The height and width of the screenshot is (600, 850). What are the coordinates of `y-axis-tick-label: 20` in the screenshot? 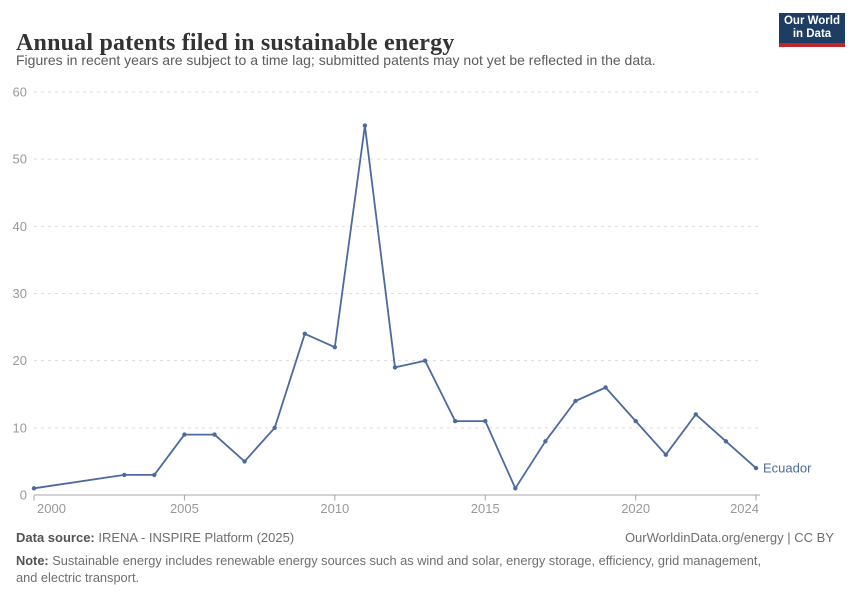 It's located at (20, 360).